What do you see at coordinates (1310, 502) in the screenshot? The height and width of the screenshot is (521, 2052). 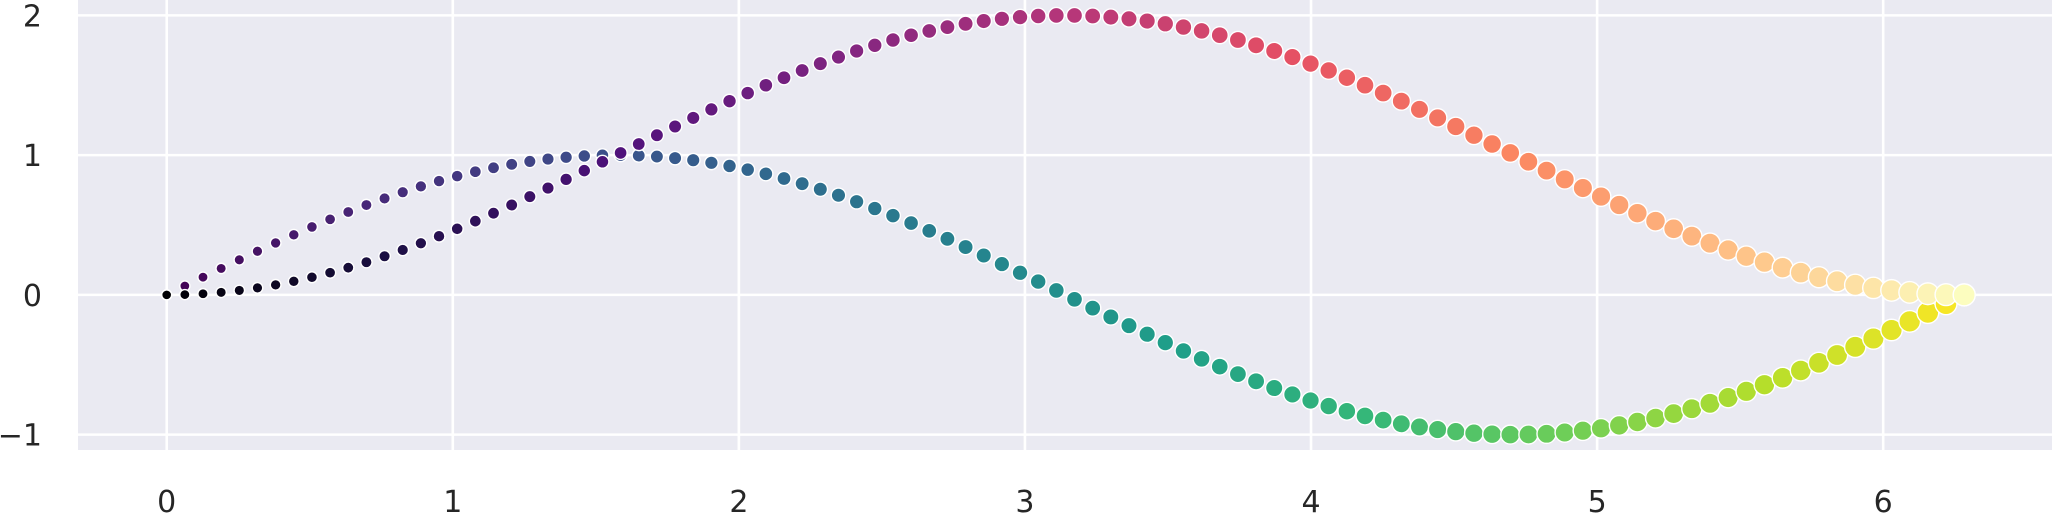 I see `x-tick-label: 4` at bounding box center [1310, 502].